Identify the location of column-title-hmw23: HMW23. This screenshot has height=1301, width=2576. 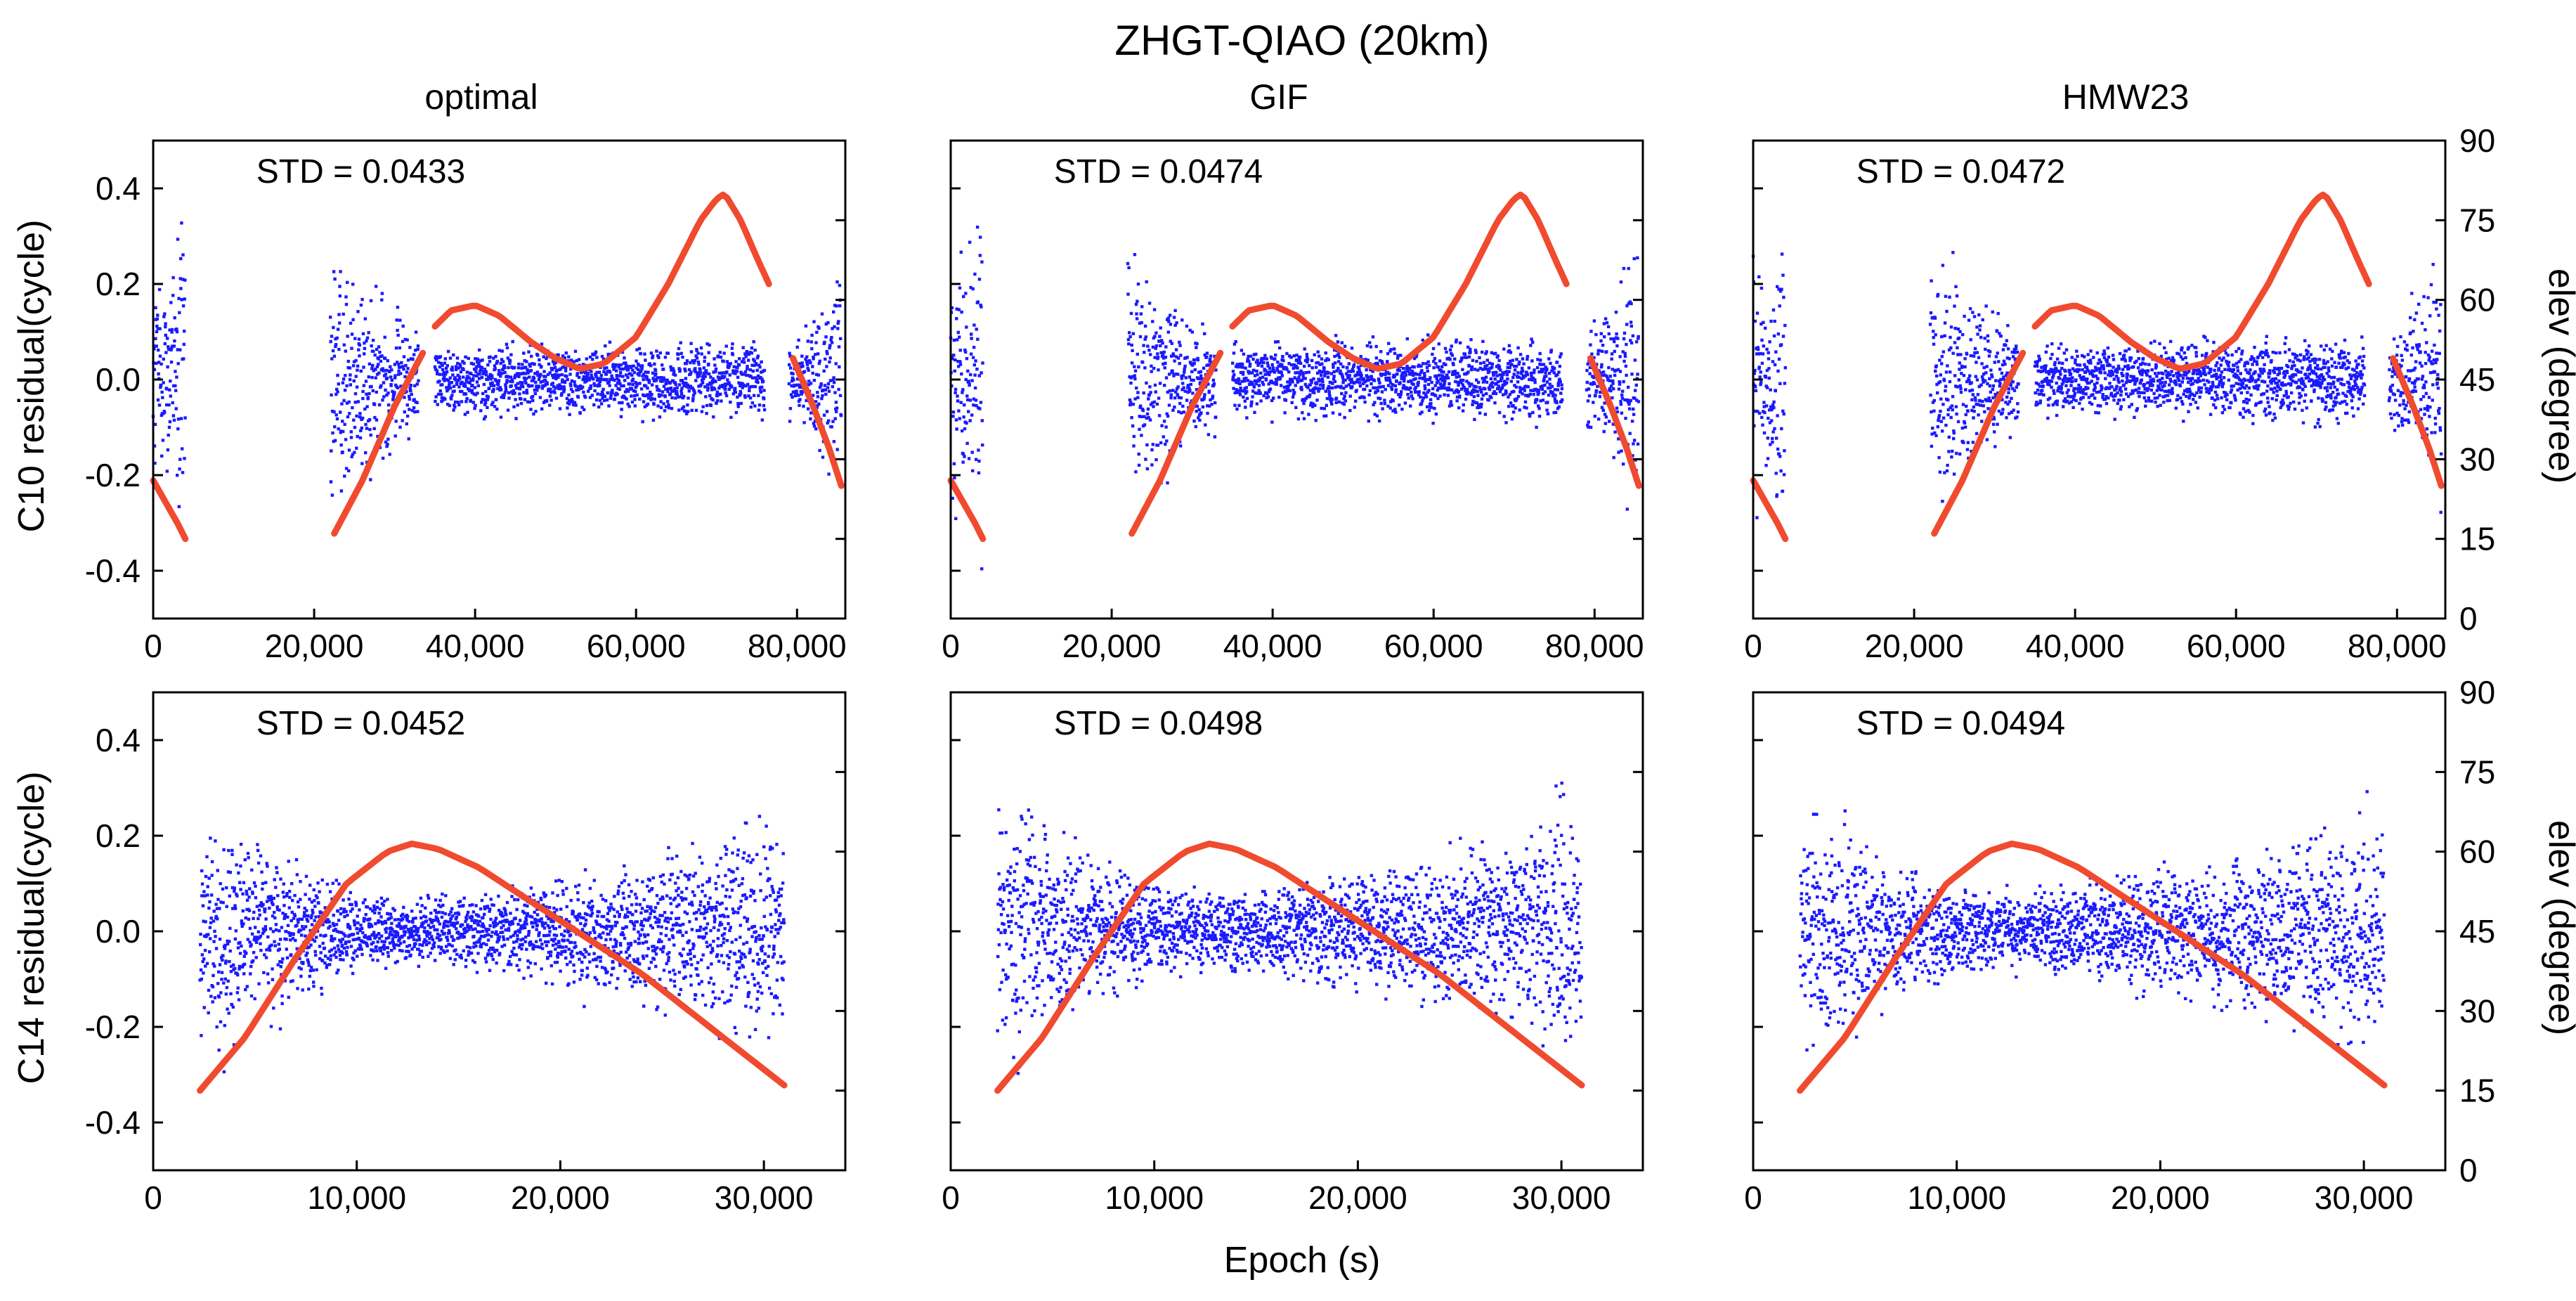
(2126, 97).